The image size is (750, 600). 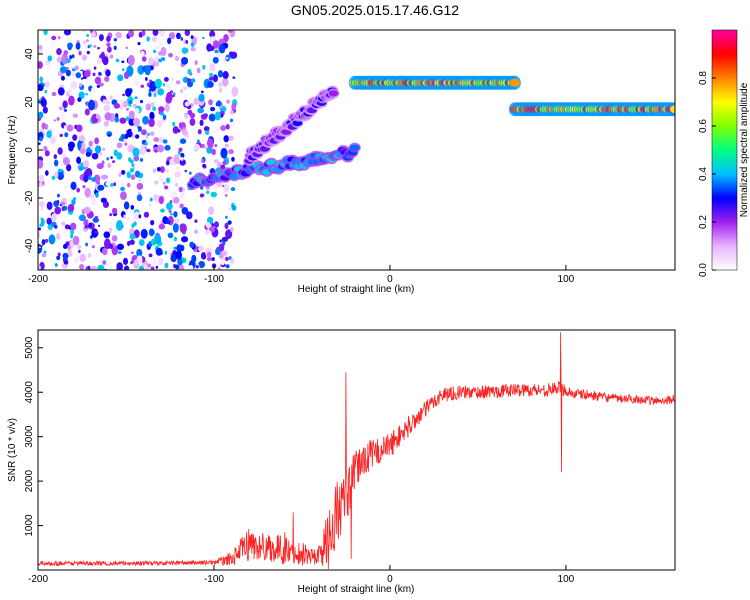 I want to click on spectrogram-x-label: Height of straight line (km), so click(x=356, y=289).